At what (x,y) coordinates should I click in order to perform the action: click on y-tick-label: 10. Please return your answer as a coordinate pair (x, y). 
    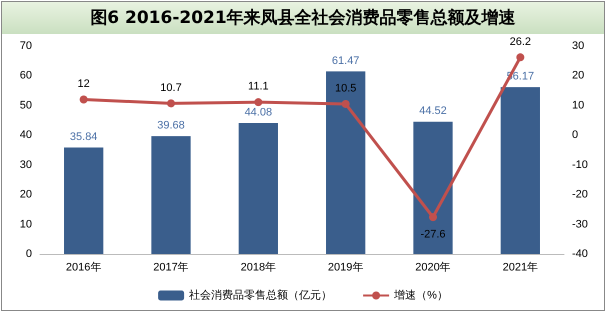
    Looking at the image, I should click on (26, 224).